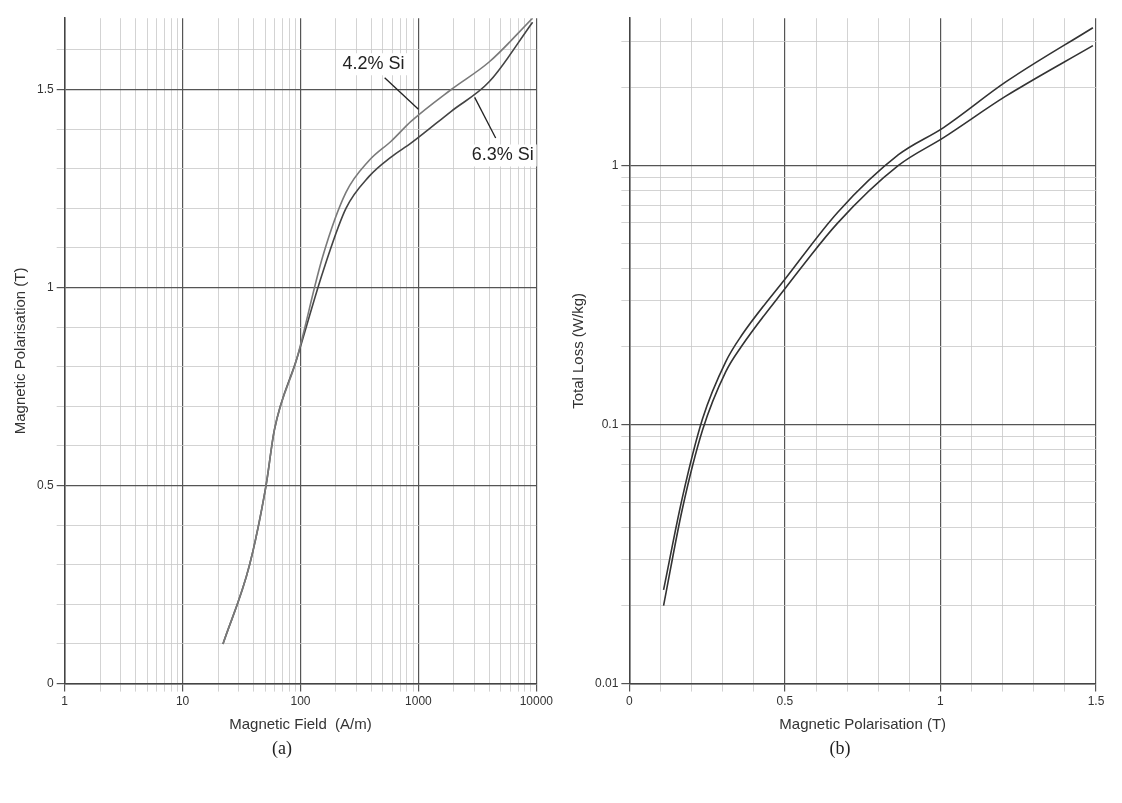 The image size is (1122, 803). I want to click on y-tick-label: 0.1, so click(610, 423).